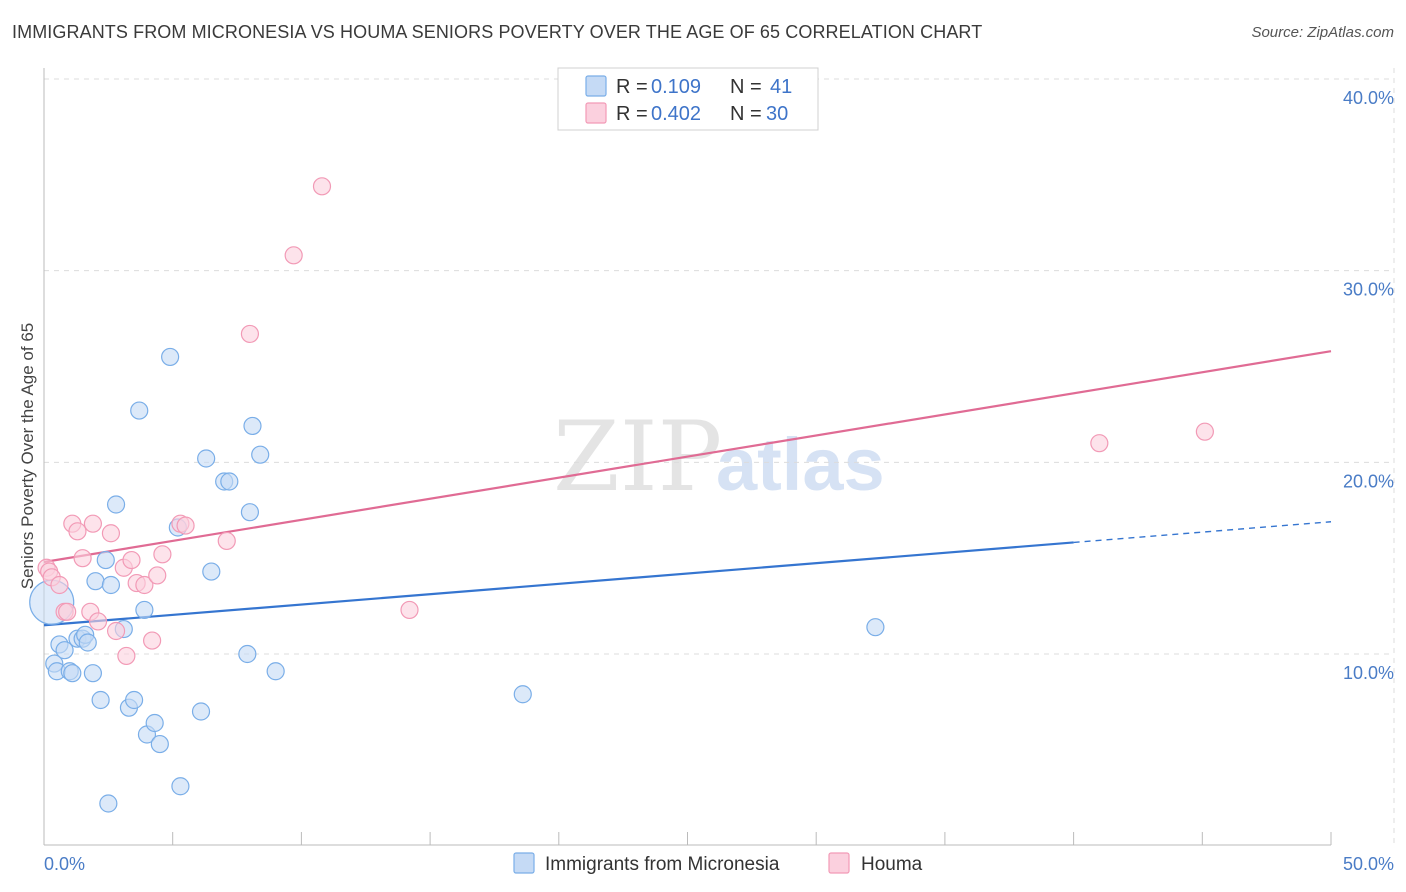  Describe the element at coordinates (558, 584) in the screenshot. I see `trend-line-micronesia` at that location.